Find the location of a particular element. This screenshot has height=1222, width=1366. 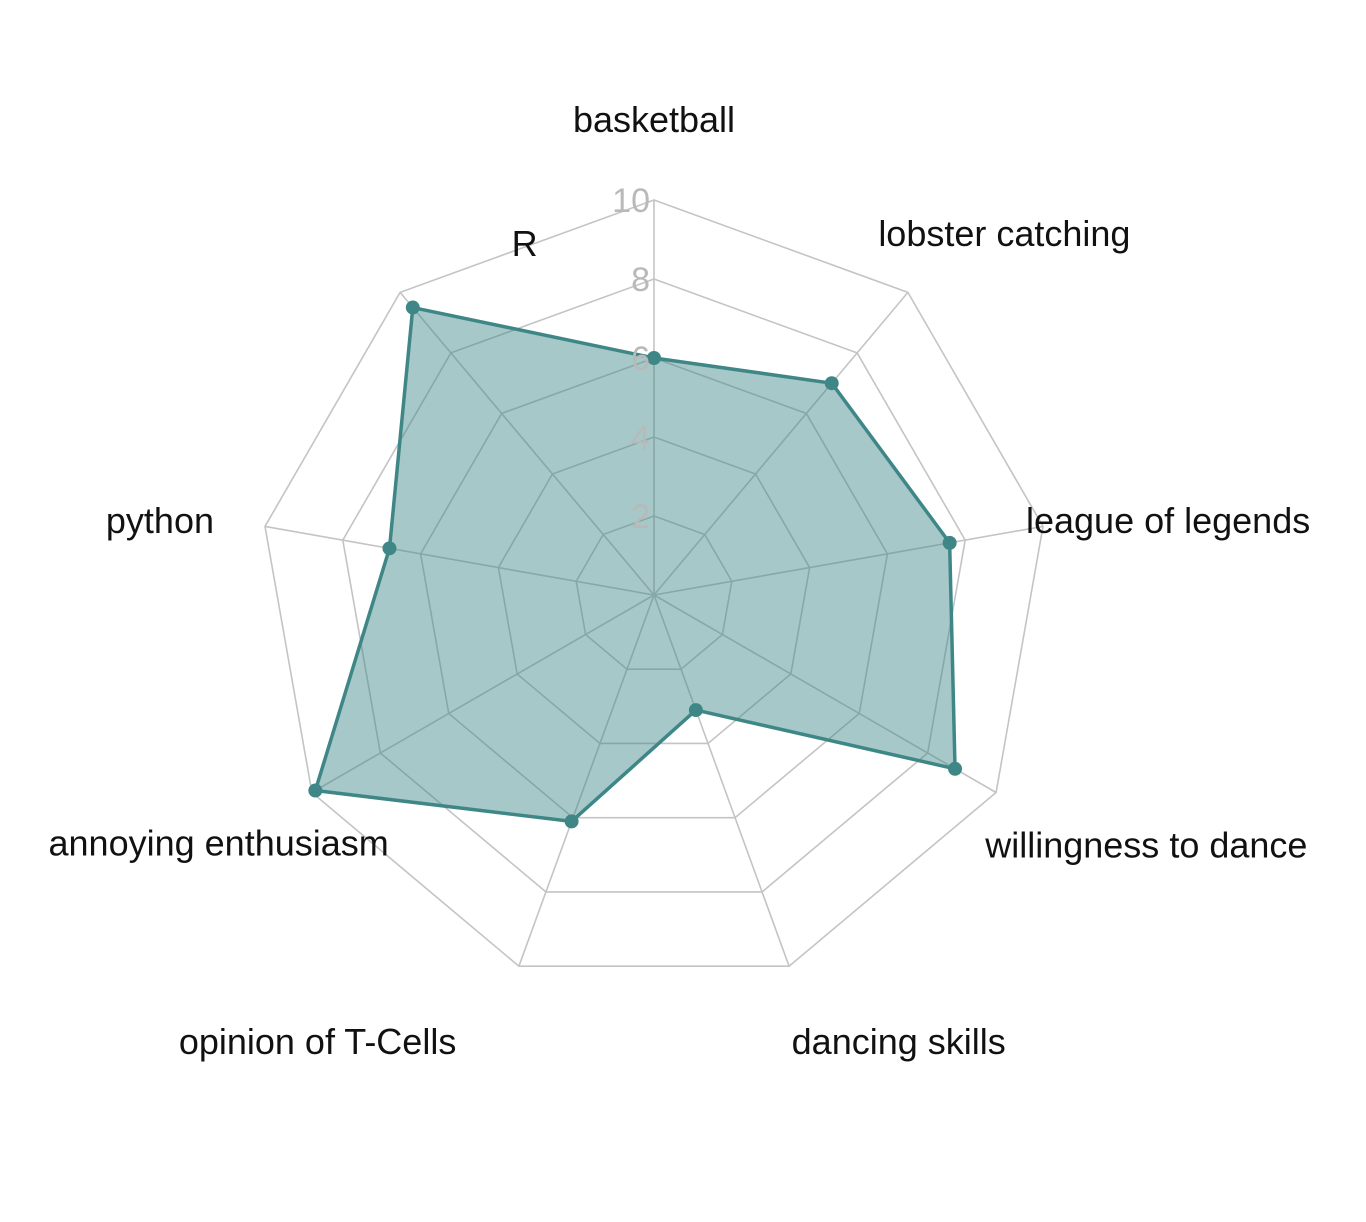

axis-label-lobster-catching: lobster catching is located at coordinates (1004, 233).